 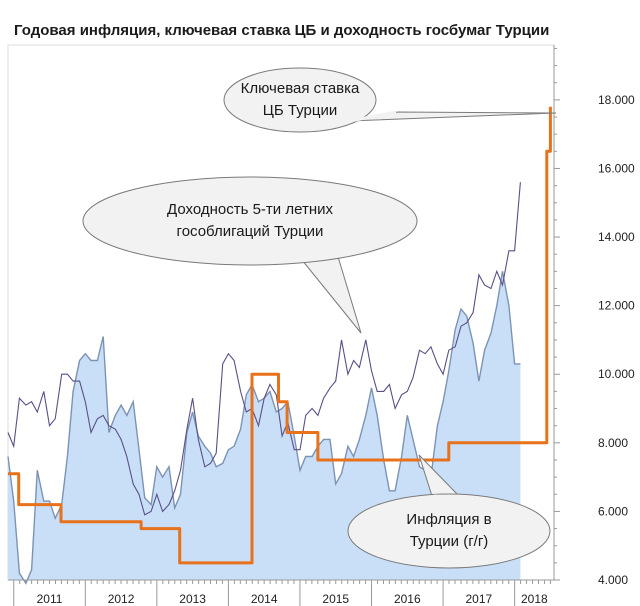 I want to click on callout-inflation: Инфляция в Турции (г/г), so click(x=449, y=511).